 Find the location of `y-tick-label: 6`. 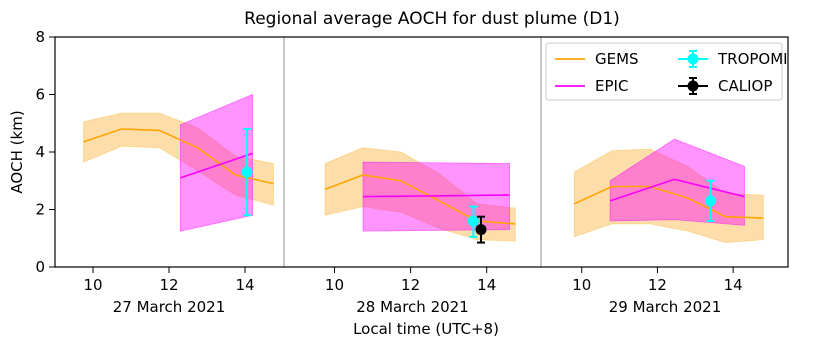

y-tick-label: 6 is located at coordinates (40, 95).